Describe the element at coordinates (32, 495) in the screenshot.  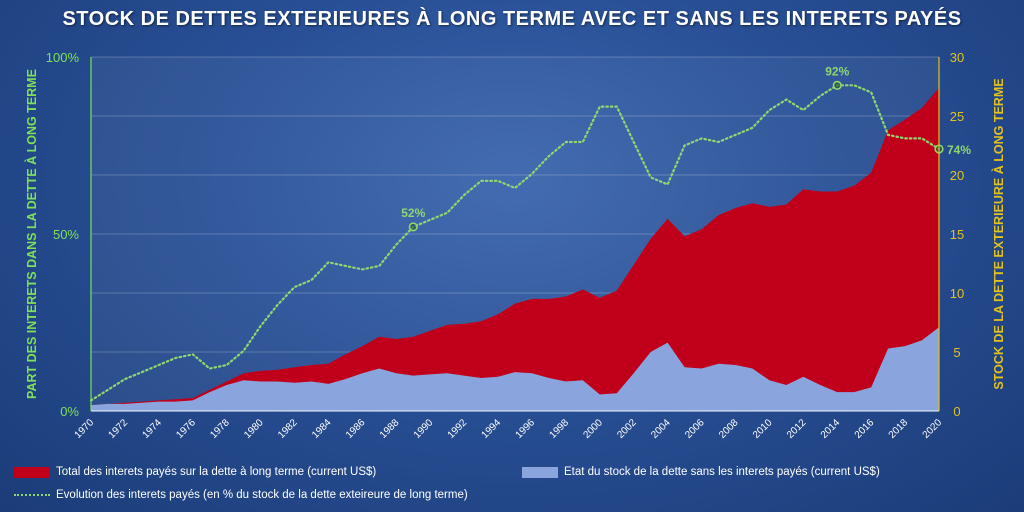
I see `legend-swatch-pct` at that location.